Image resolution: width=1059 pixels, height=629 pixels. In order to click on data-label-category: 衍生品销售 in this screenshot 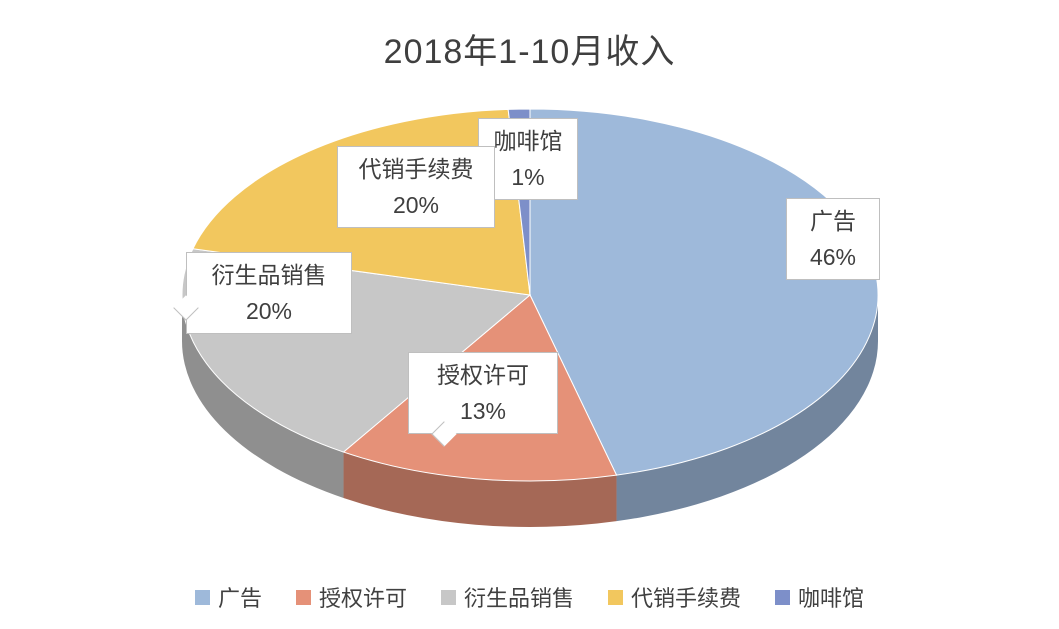, I will do `click(269, 275)`.